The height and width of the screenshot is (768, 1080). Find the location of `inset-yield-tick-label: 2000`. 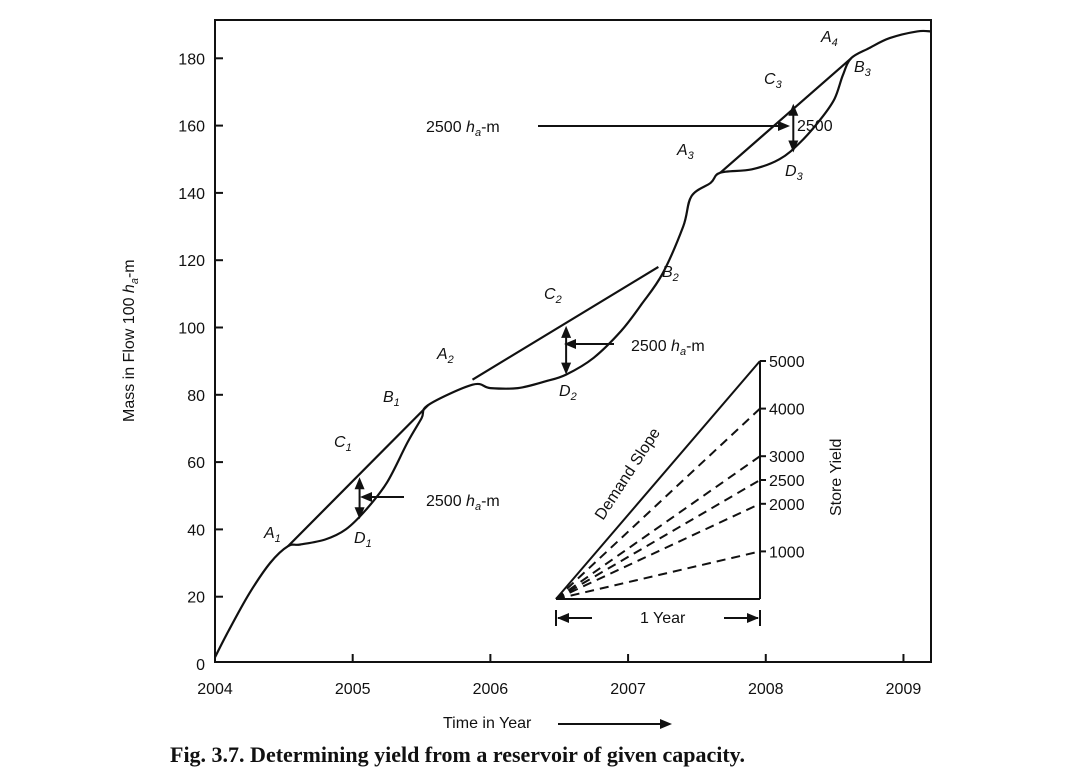

inset-yield-tick-label: 2000 is located at coordinates (787, 505).